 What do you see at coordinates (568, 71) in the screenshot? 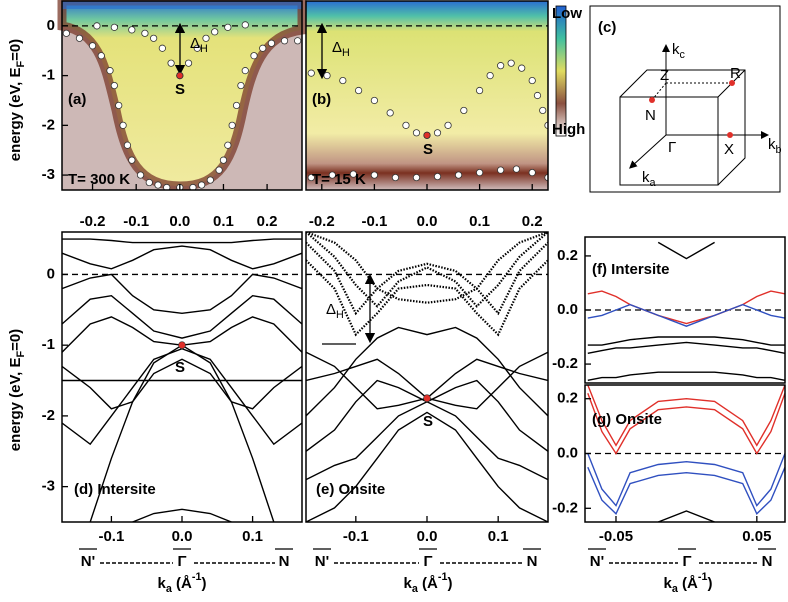
I see `colorbar: Low High` at bounding box center [568, 71].